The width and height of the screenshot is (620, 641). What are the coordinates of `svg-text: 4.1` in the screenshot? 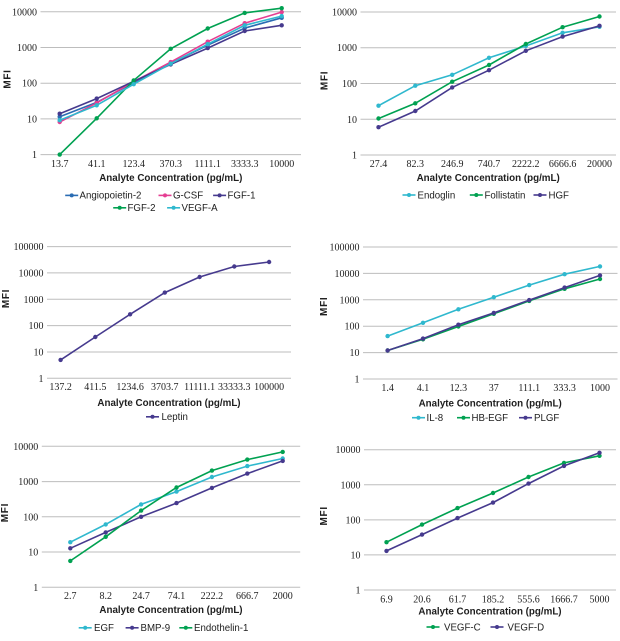 It's located at (423, 388).